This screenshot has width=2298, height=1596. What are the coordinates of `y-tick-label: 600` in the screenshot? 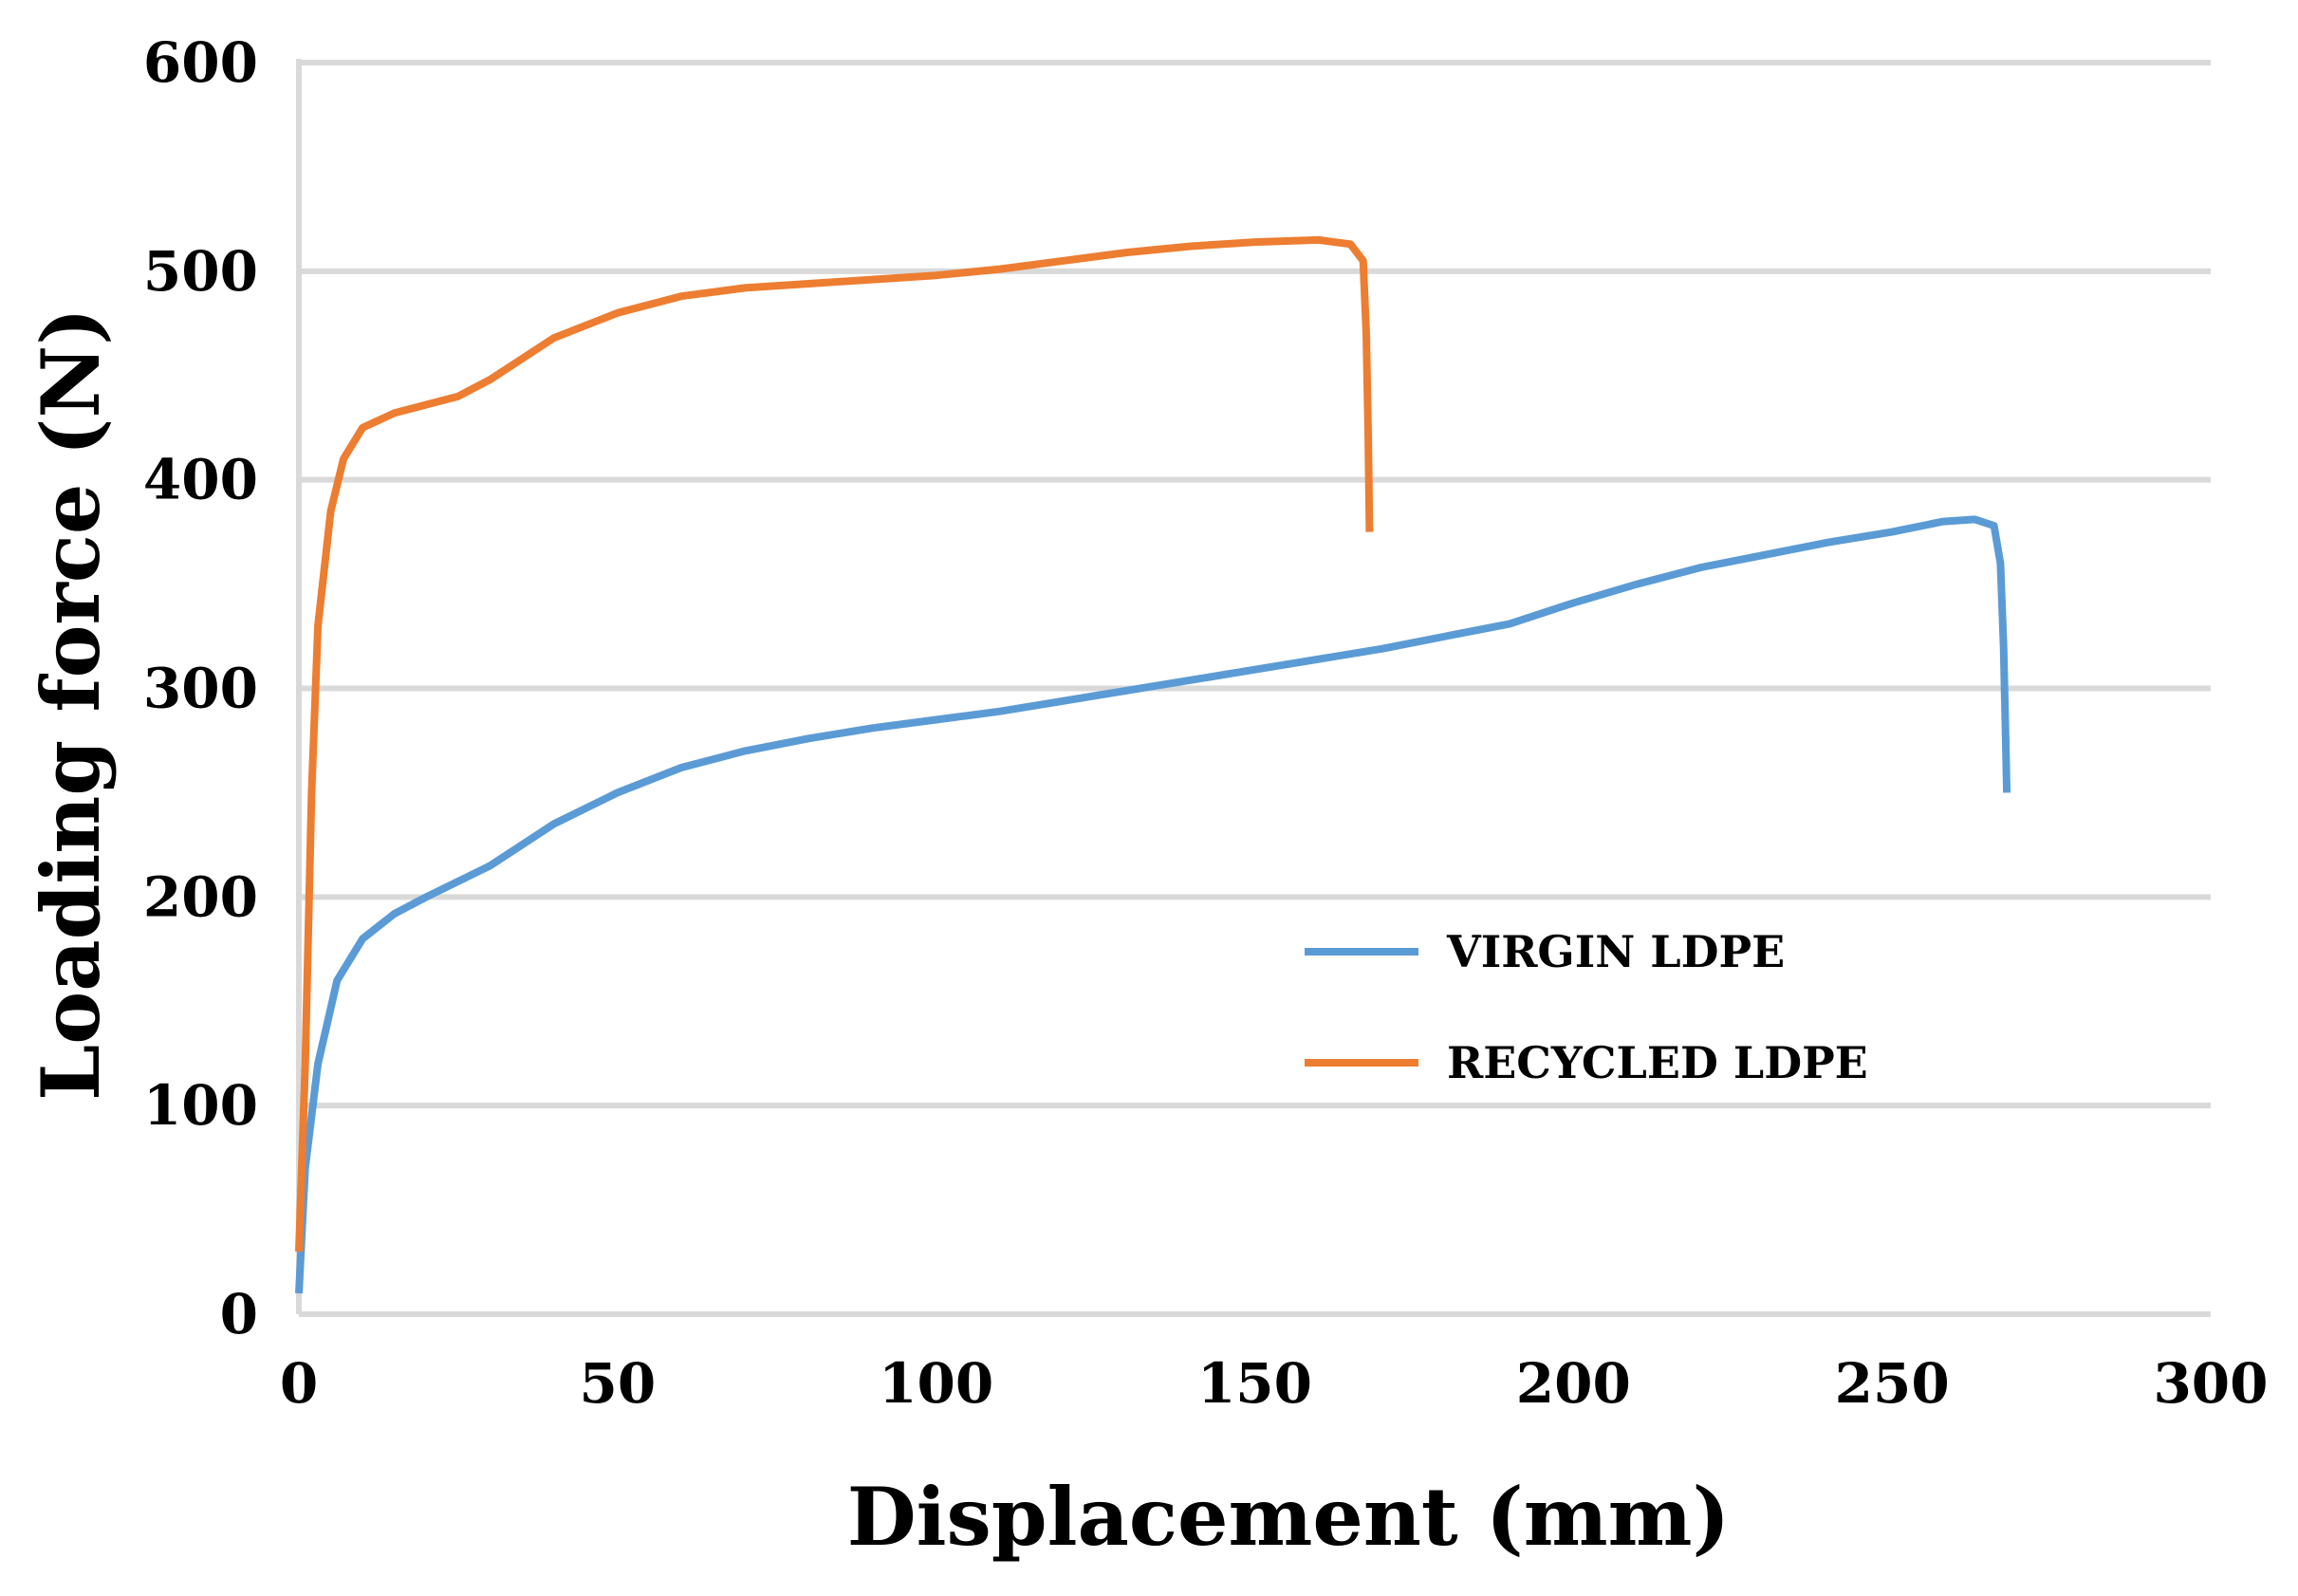 It's located at (200, 62).